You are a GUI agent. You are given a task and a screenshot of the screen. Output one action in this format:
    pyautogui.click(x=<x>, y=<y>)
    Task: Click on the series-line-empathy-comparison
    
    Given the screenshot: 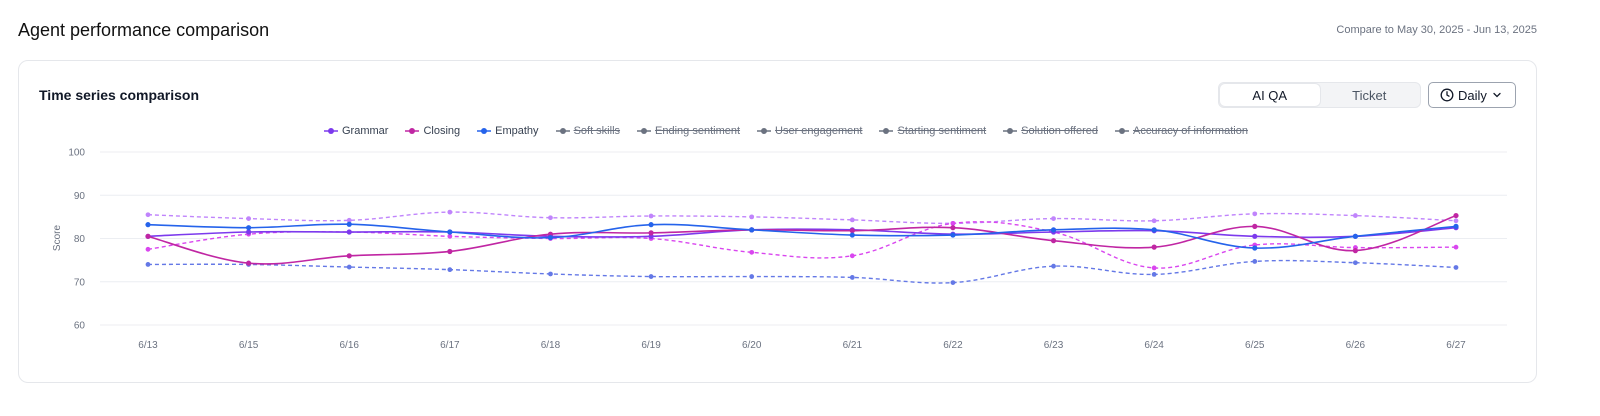 What is the action you would take?
    pyautogui.click(x=802, y=271)
    